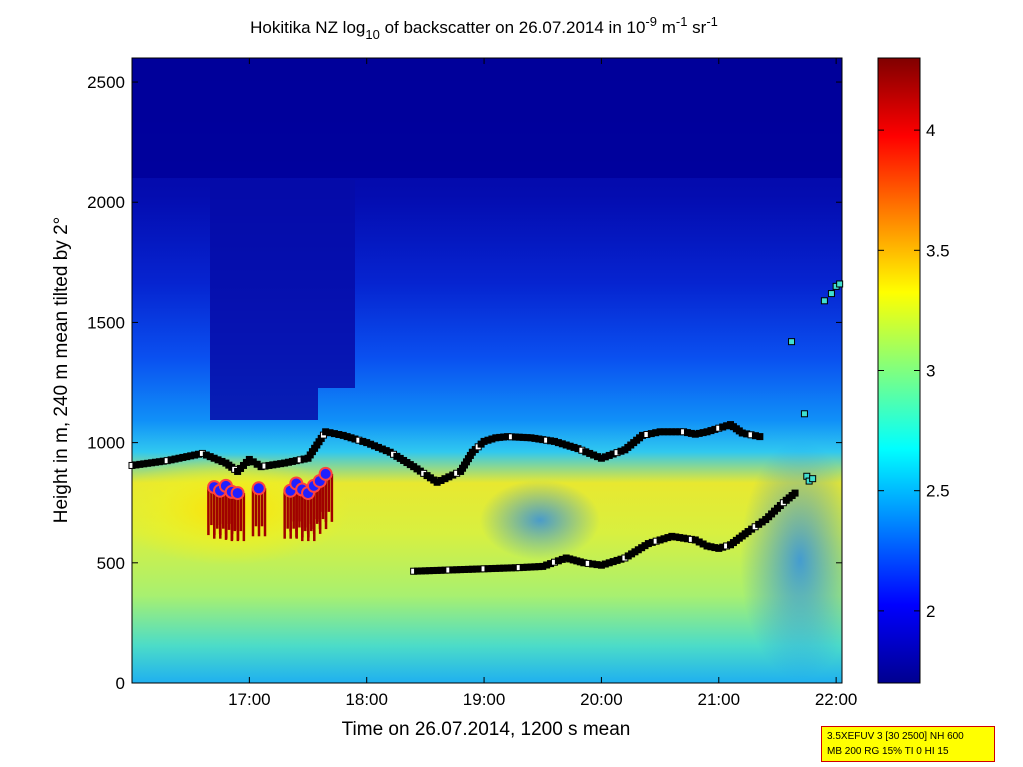 The height and width of the screenshot is (767, 1023). Describe the element at coordinates (719, 699) in the screenshot. I see `x-tick-label: 21:00` at that location.